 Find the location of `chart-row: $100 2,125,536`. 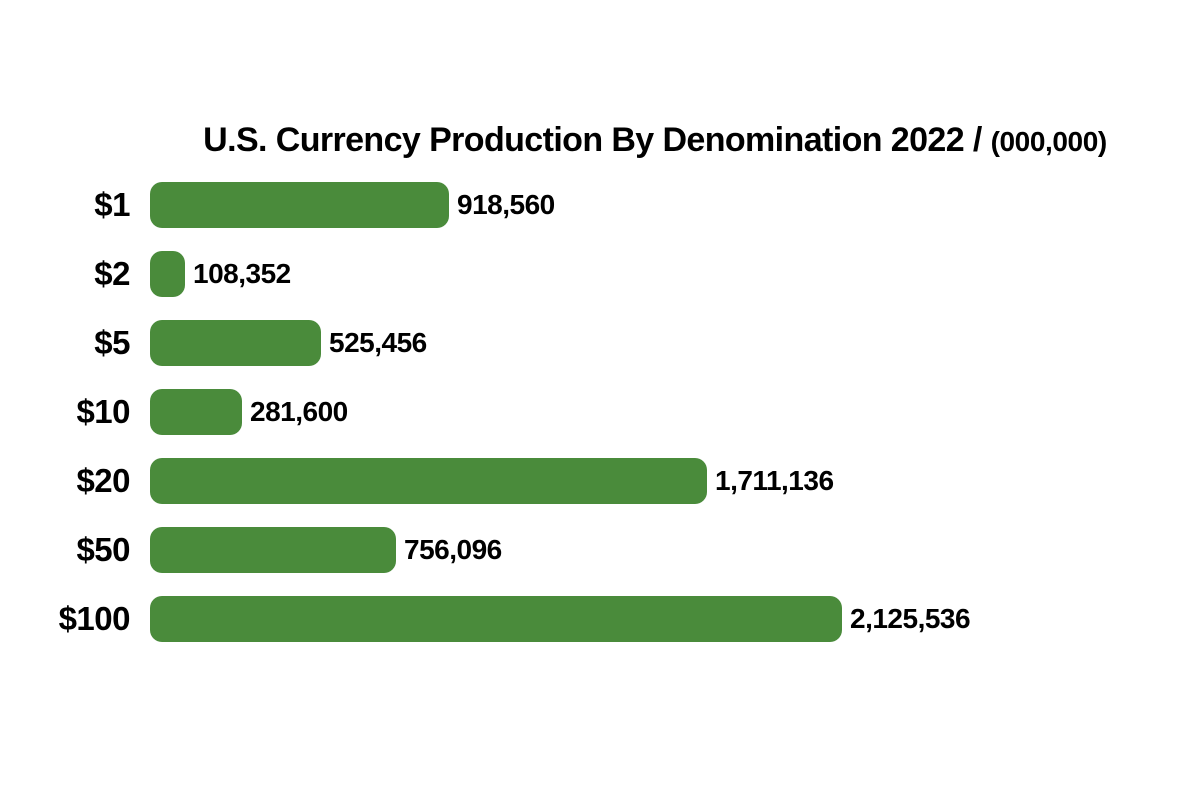

chart-row: $100 2,125,536 is located at coordinates (590, 619).